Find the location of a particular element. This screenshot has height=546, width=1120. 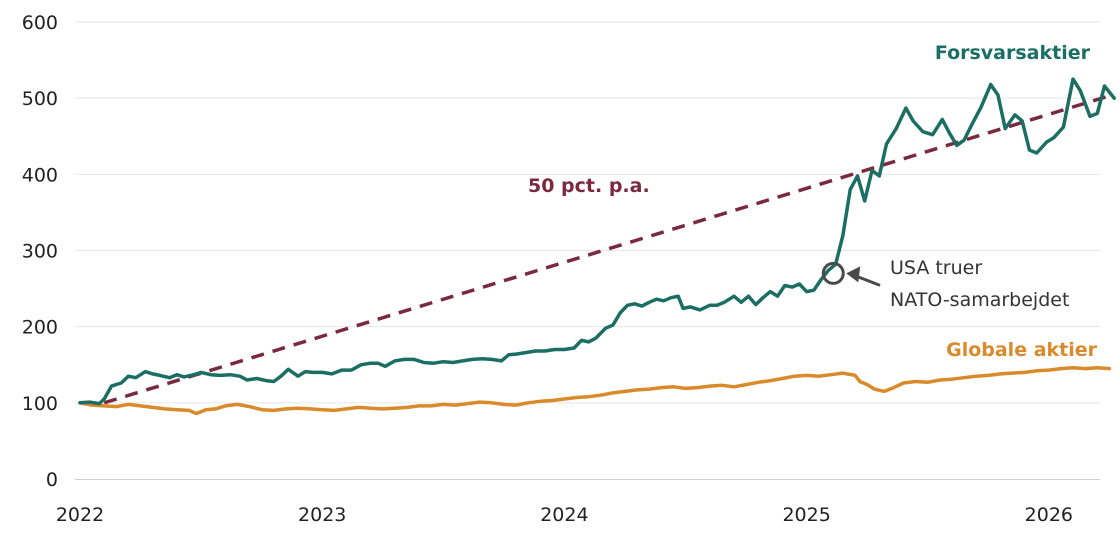

series-line-global is located at coordinates (595, 391).